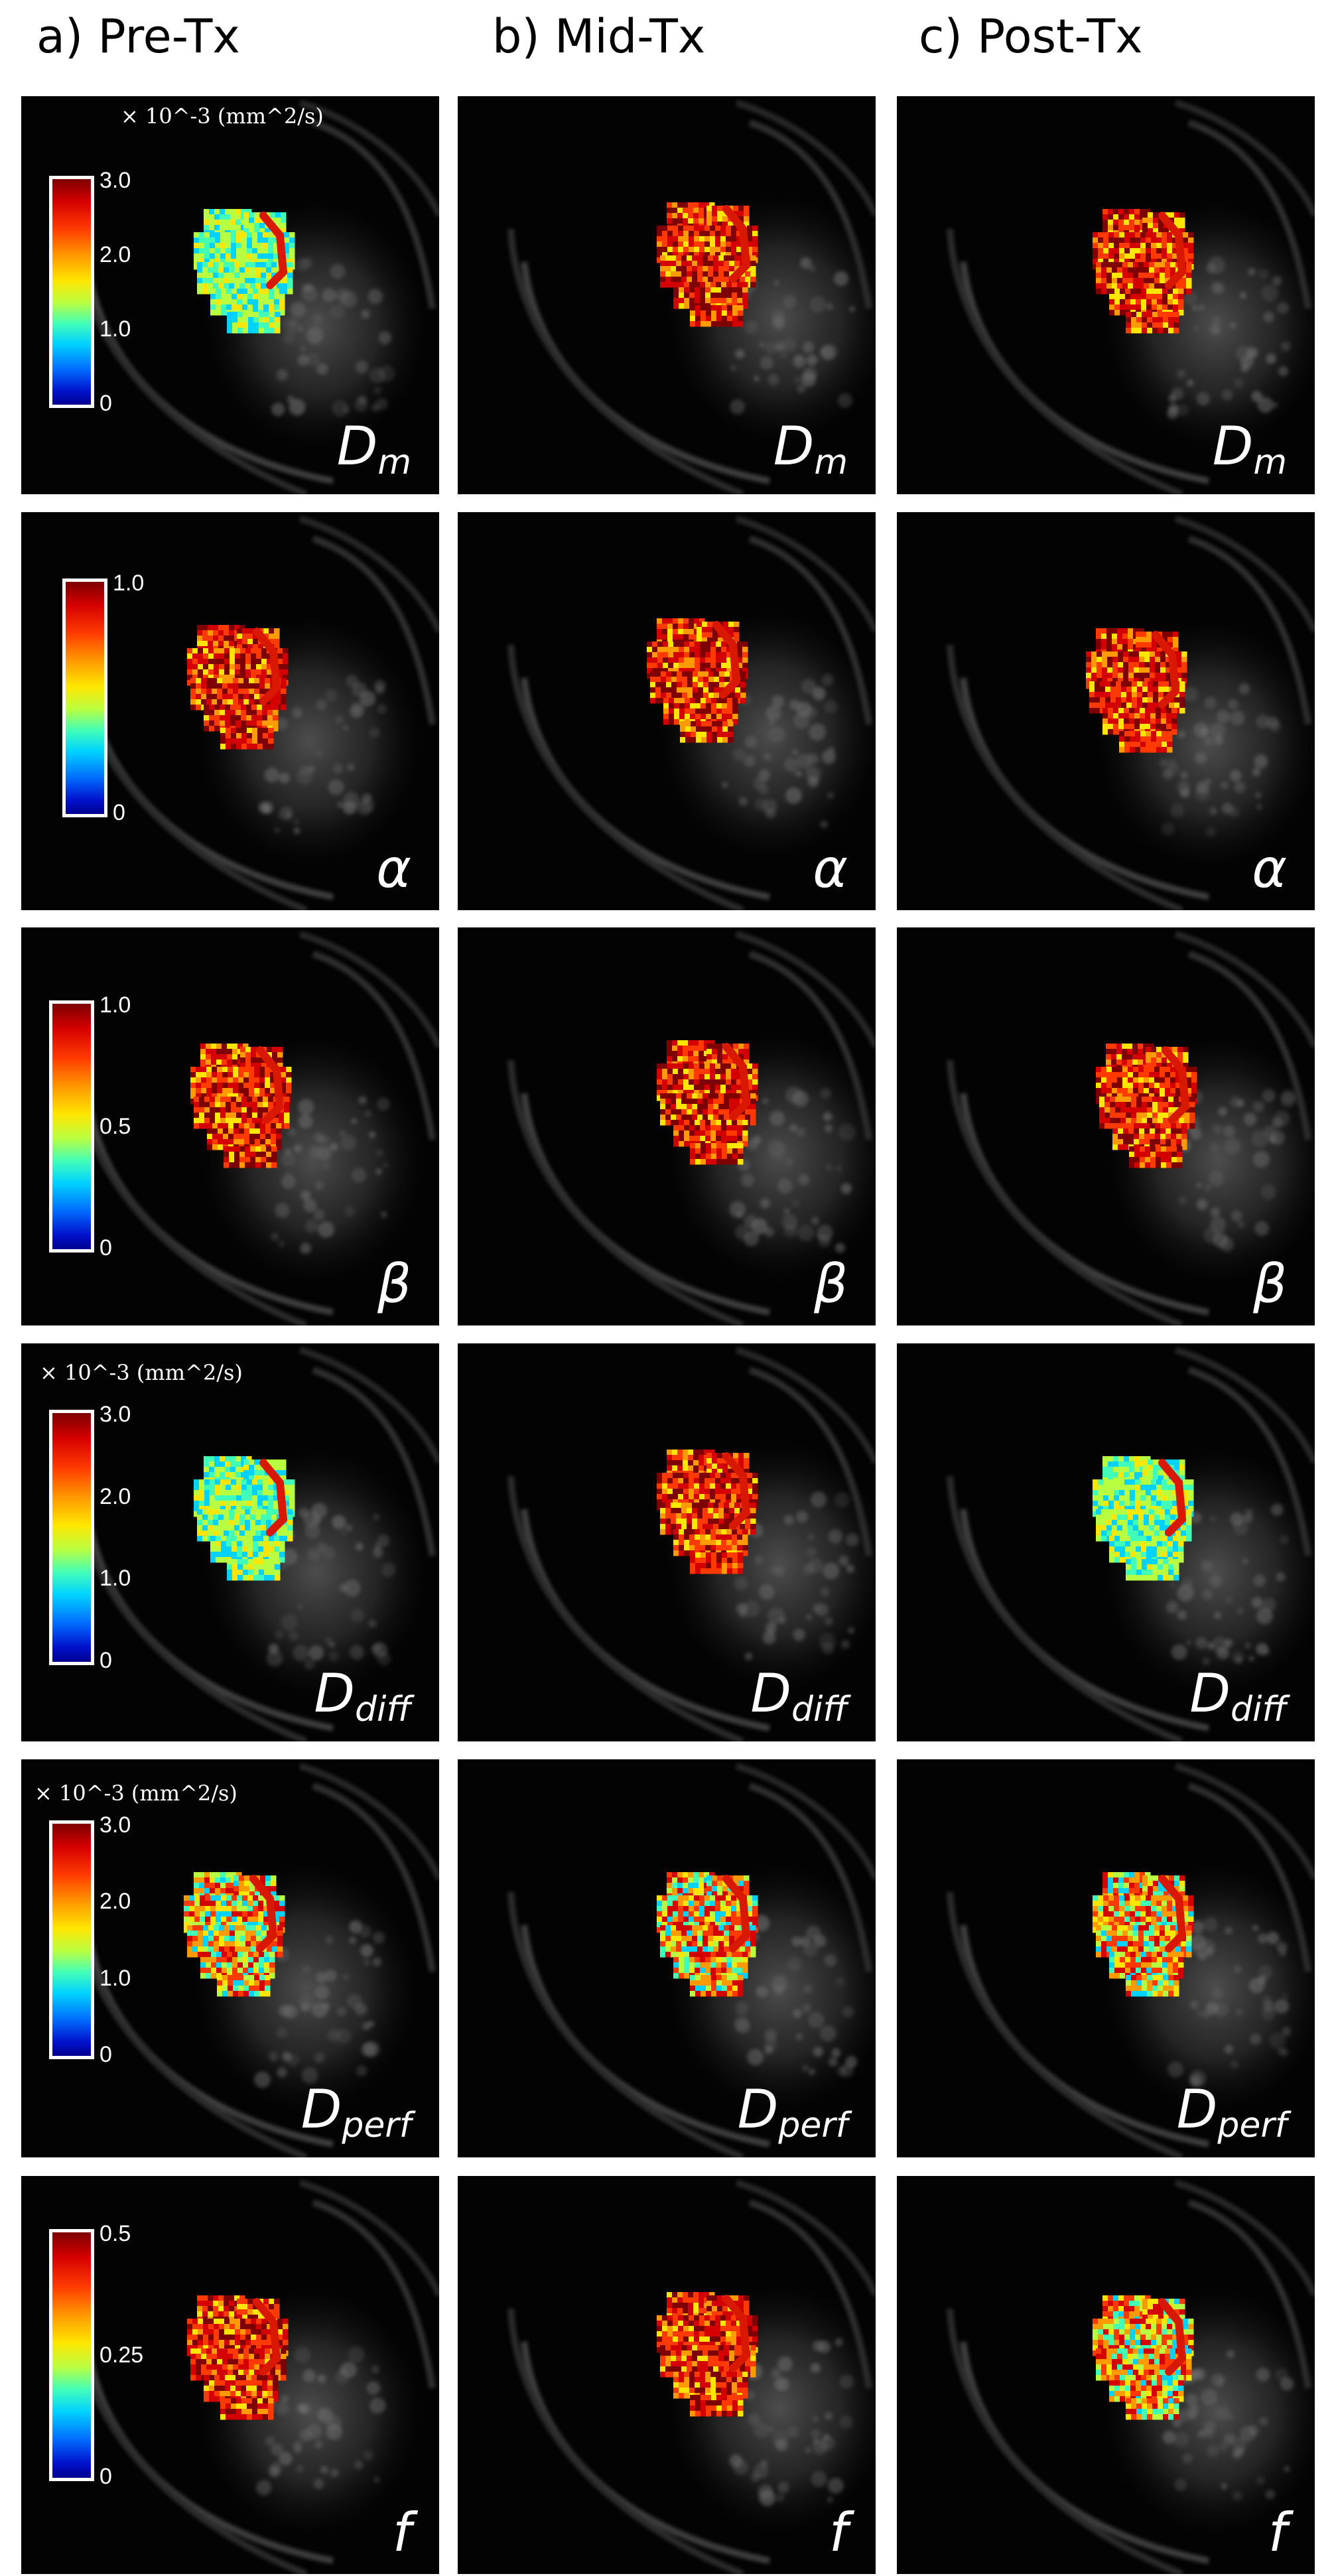 Image resolution: width=1334 pixels, height=2576 pixels. I want to click on image-panel-row2-col3: α, so click(1106, 711).